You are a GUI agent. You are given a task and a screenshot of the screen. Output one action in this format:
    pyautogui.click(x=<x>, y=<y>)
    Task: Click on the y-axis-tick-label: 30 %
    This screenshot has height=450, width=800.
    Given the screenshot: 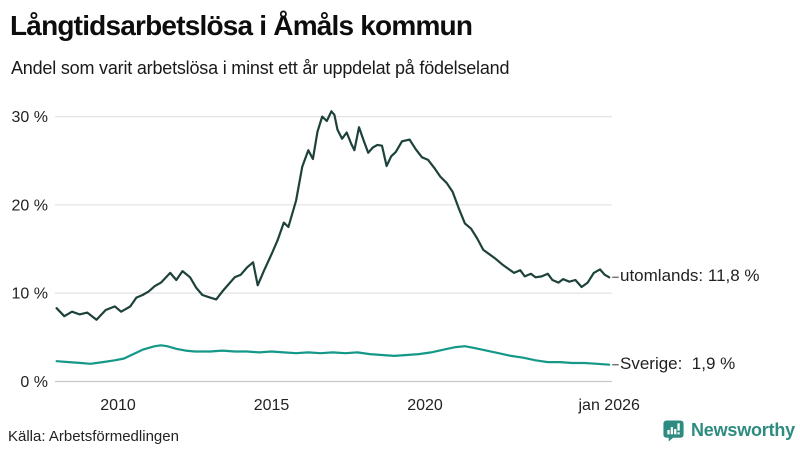 What is the action you would take?
    pyautogui.click(x=30, y=117)
    